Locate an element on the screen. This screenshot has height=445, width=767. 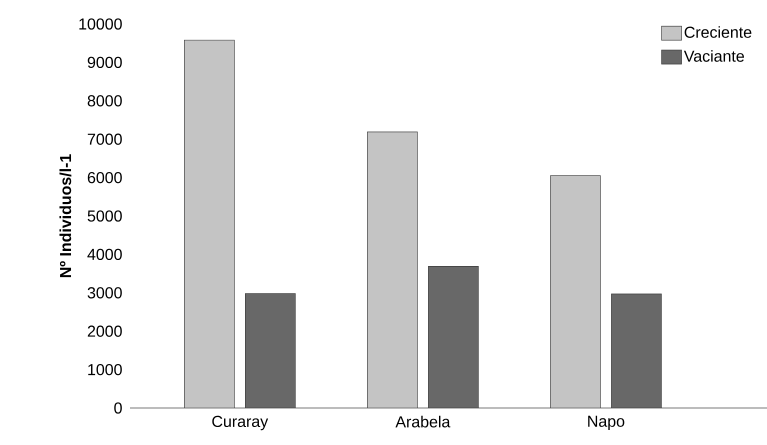
y-tick-label: 2000 is located at coordinates (105, 331).